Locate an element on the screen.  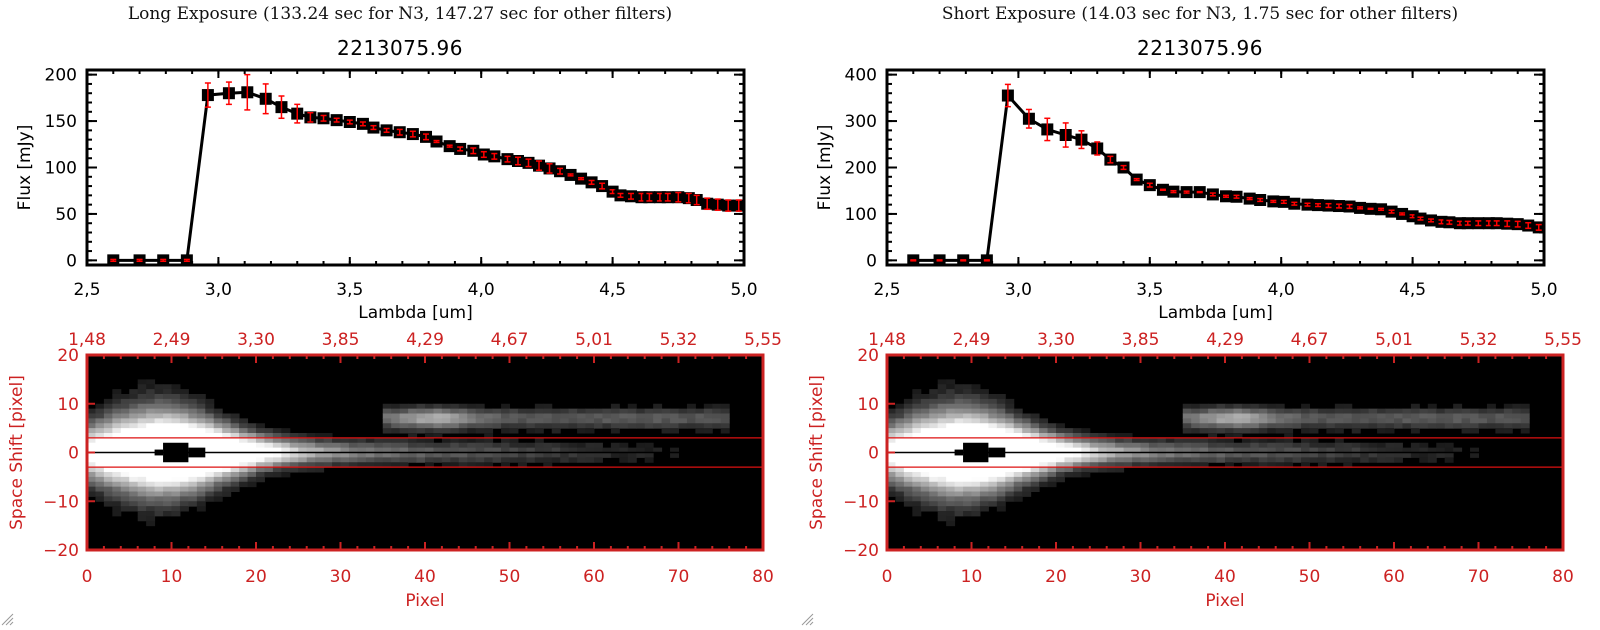
x-tick-label: 80 is located at coordinates (1563, 577).